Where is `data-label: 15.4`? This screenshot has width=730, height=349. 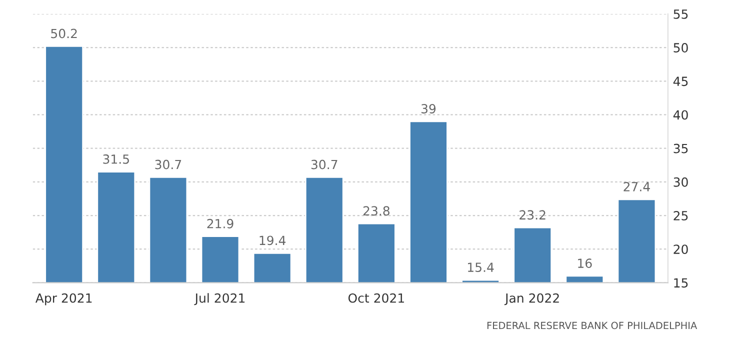
data-label: 15.4 is located at coordinates (481, 267).